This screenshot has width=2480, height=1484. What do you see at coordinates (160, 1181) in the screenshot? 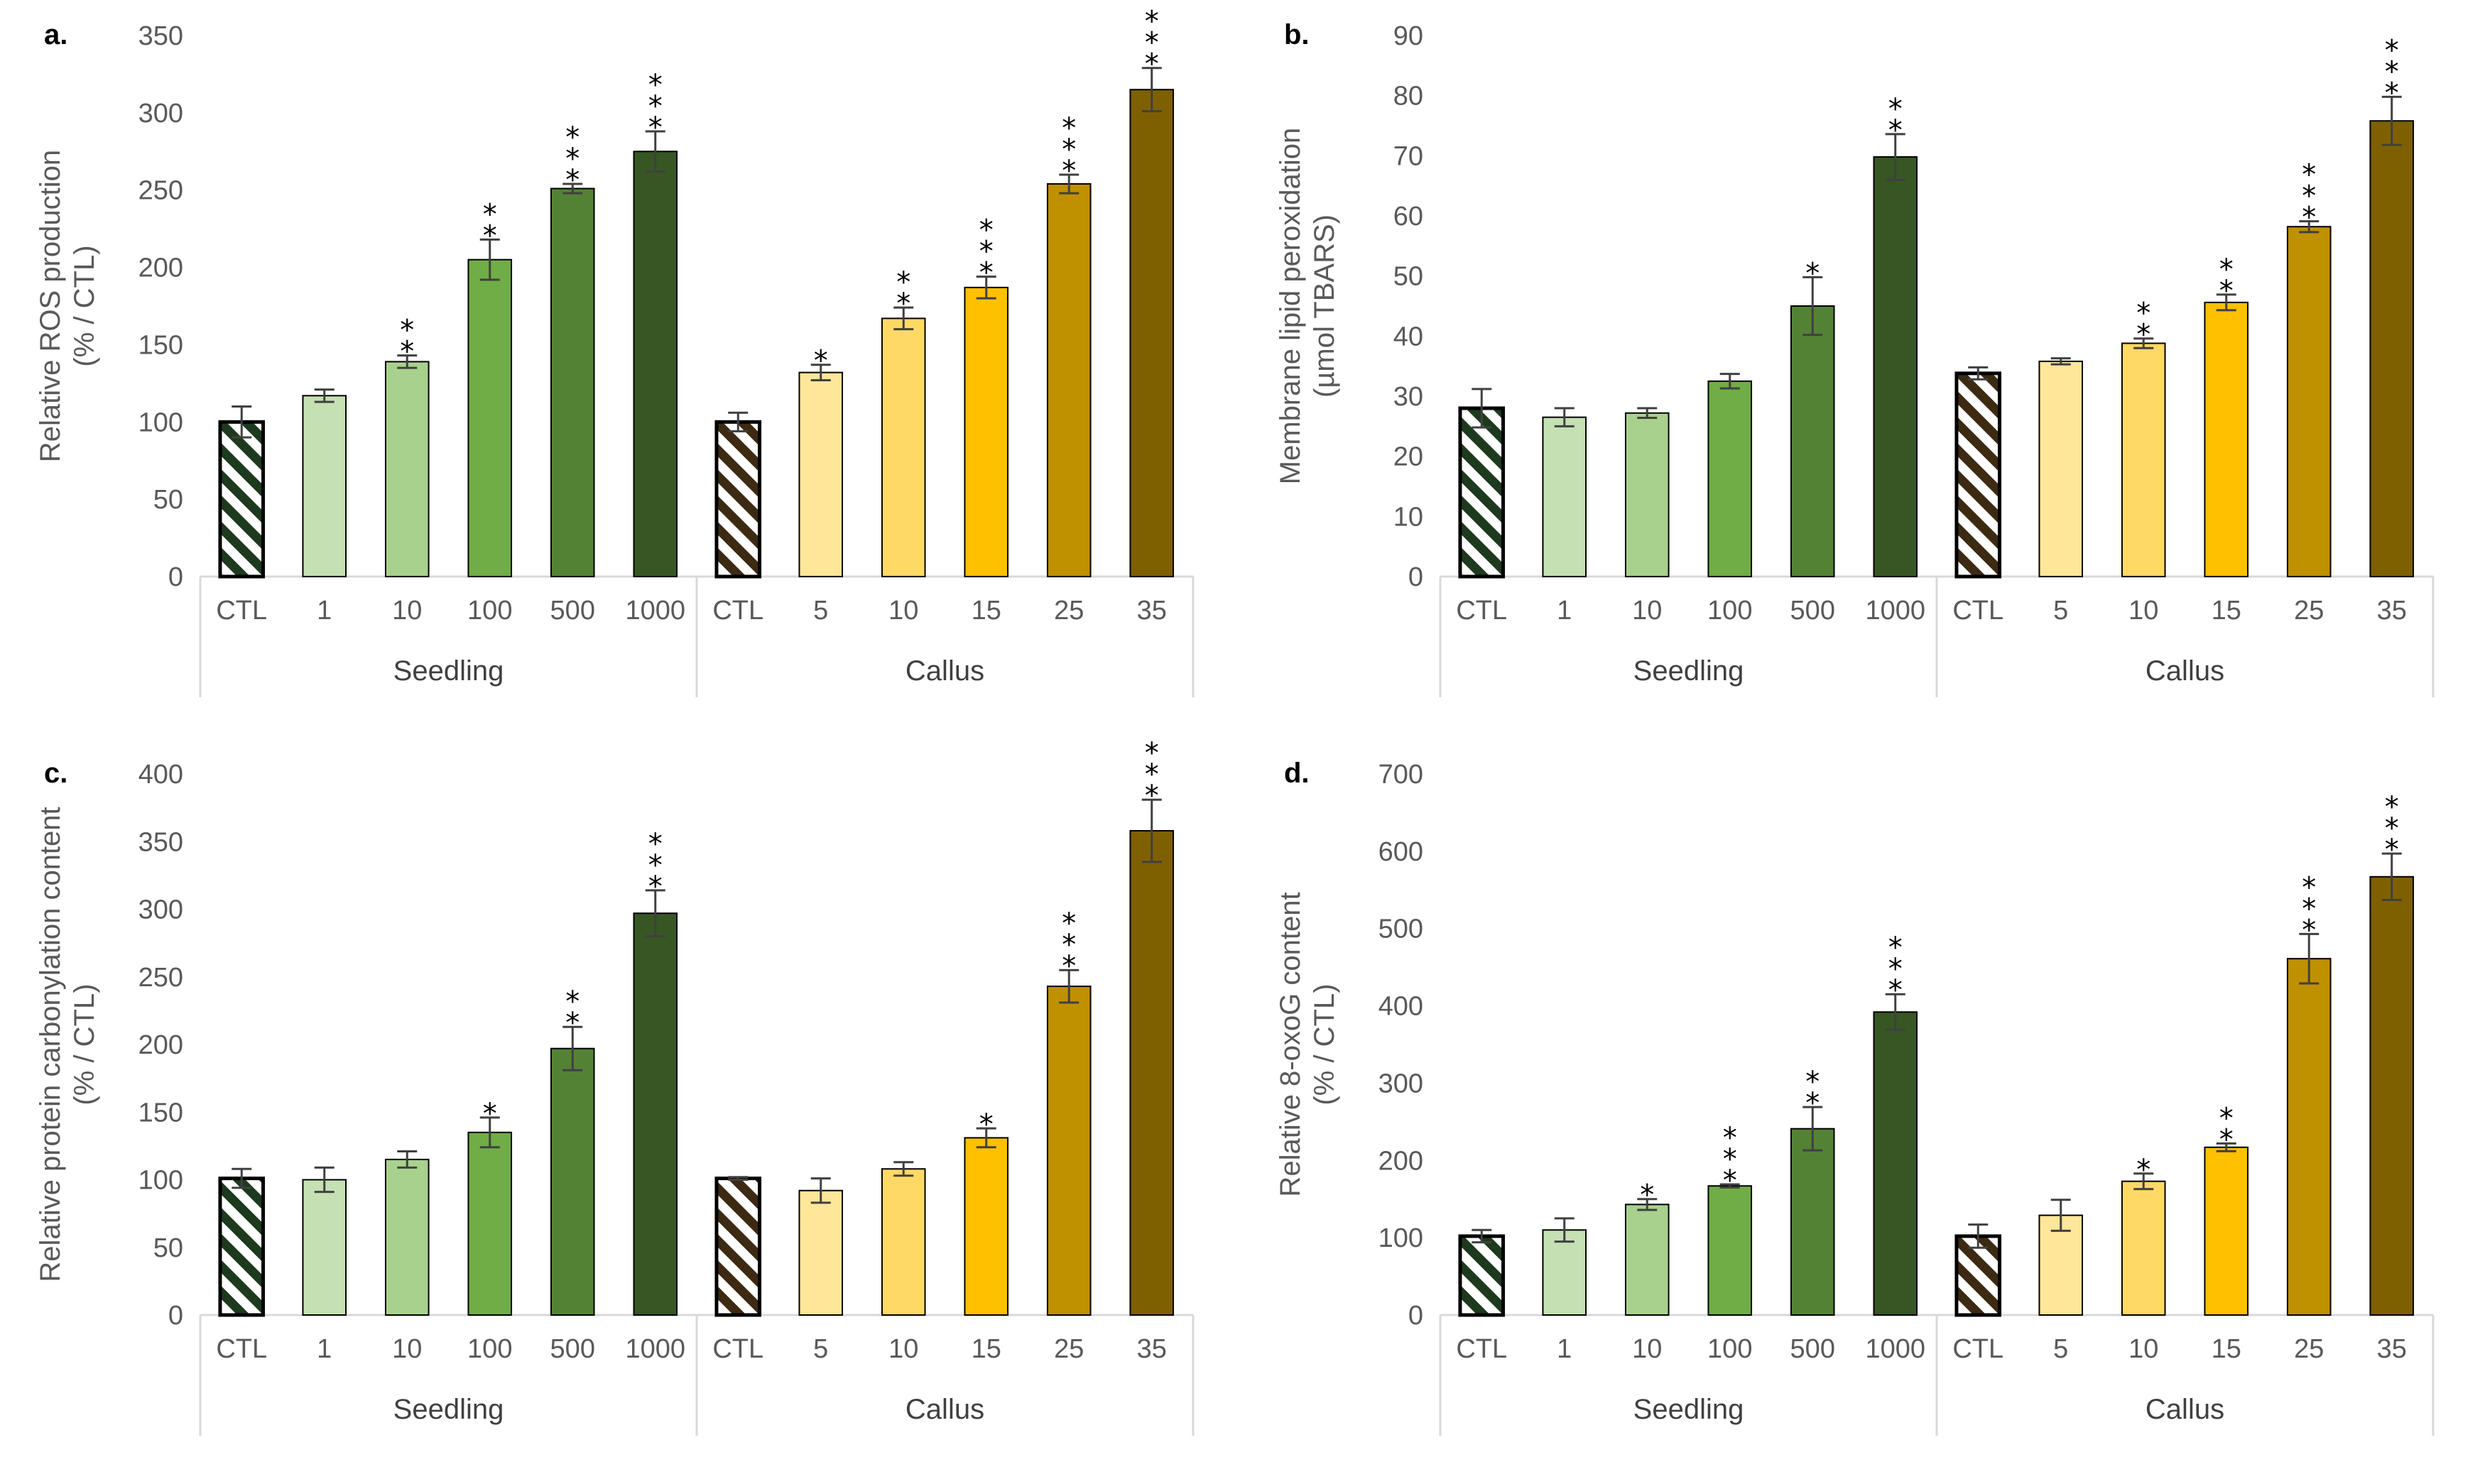
I see `y-tick-label: 100` at bounding box center [160, 1181].